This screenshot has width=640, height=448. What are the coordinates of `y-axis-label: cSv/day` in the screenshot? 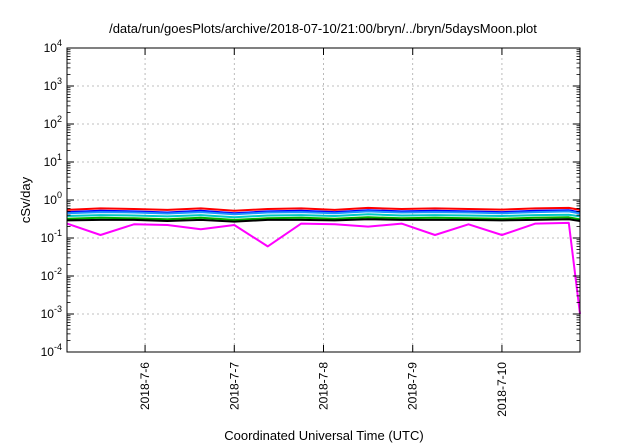 It's located at (25, 199).